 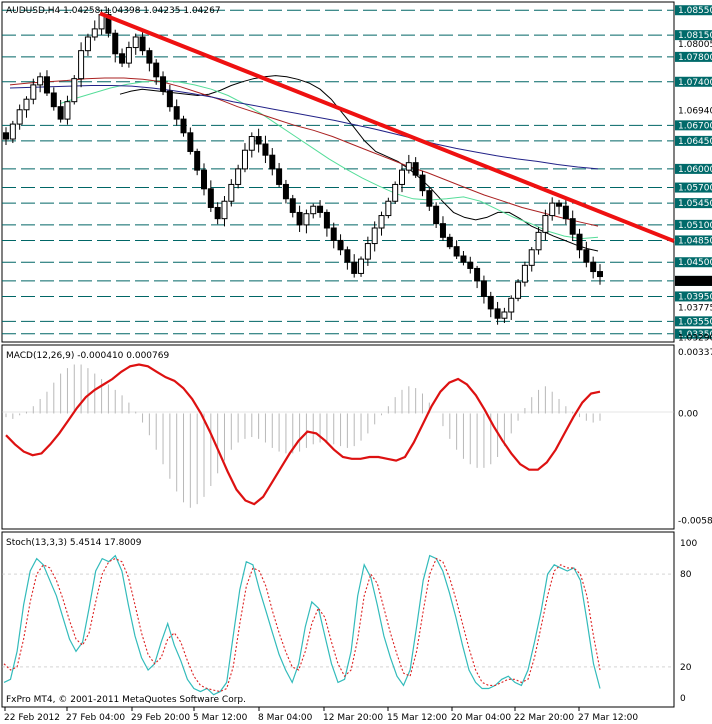 I want to click on macd-tick-label: 0.003378, so click(x=695, y=353).